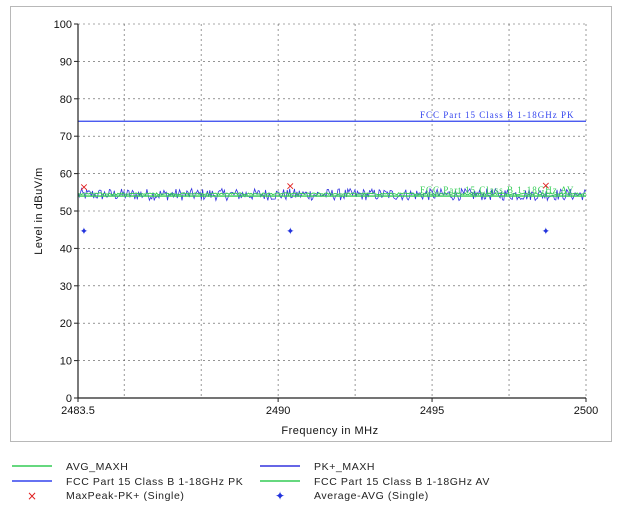  Describe the element at coordinates (497, 190) in the screenshot. I see `limit-label-av: FCC Part 15 Class B 1-18GHz AV` at that location.